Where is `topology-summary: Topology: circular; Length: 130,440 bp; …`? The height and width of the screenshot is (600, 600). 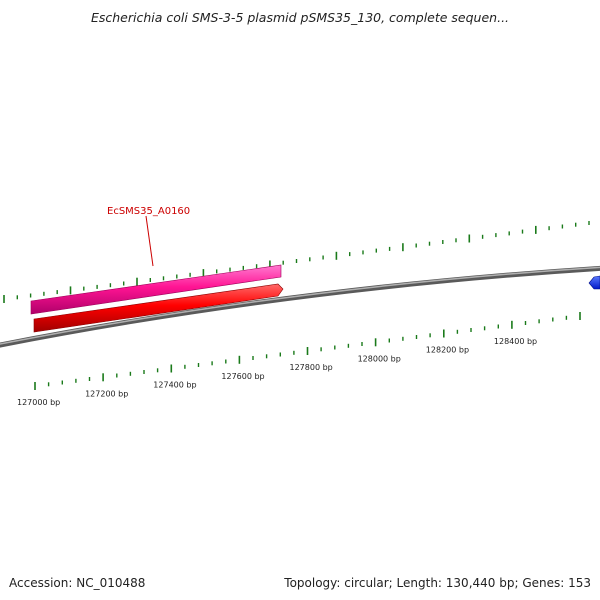
topology-summary: Topology: circular; Length: 130,440 bp; … is located at coordinates (437, 583).